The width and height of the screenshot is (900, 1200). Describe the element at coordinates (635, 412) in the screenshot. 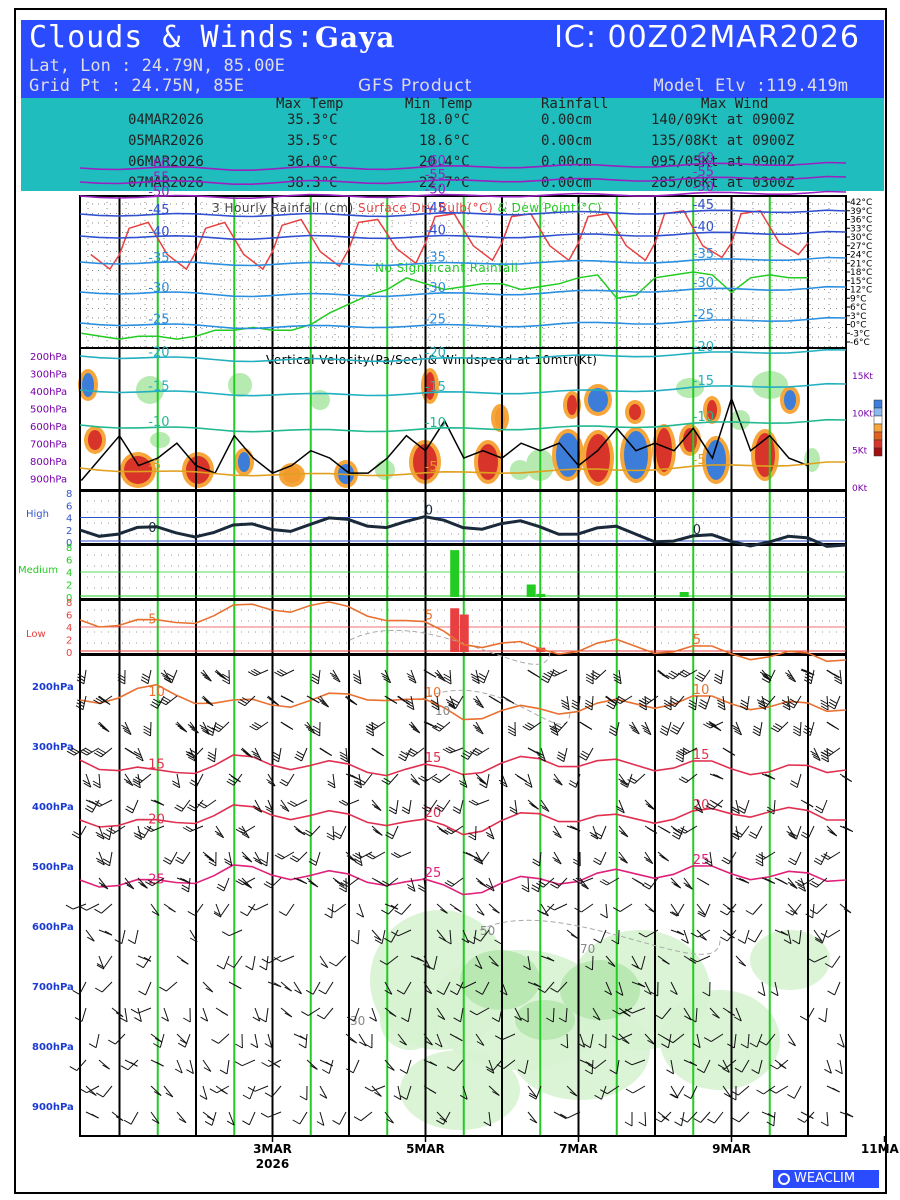

I see `vv-core-area` at that location.